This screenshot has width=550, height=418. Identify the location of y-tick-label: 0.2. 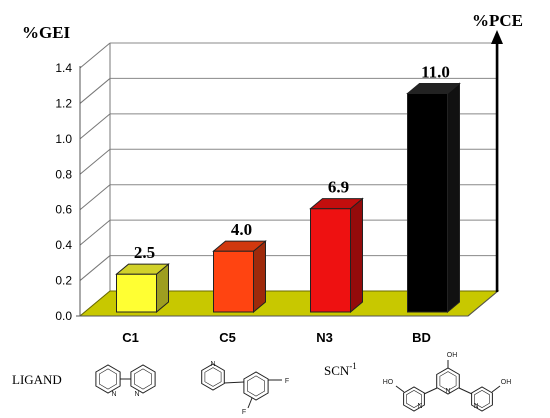
(63, 281).